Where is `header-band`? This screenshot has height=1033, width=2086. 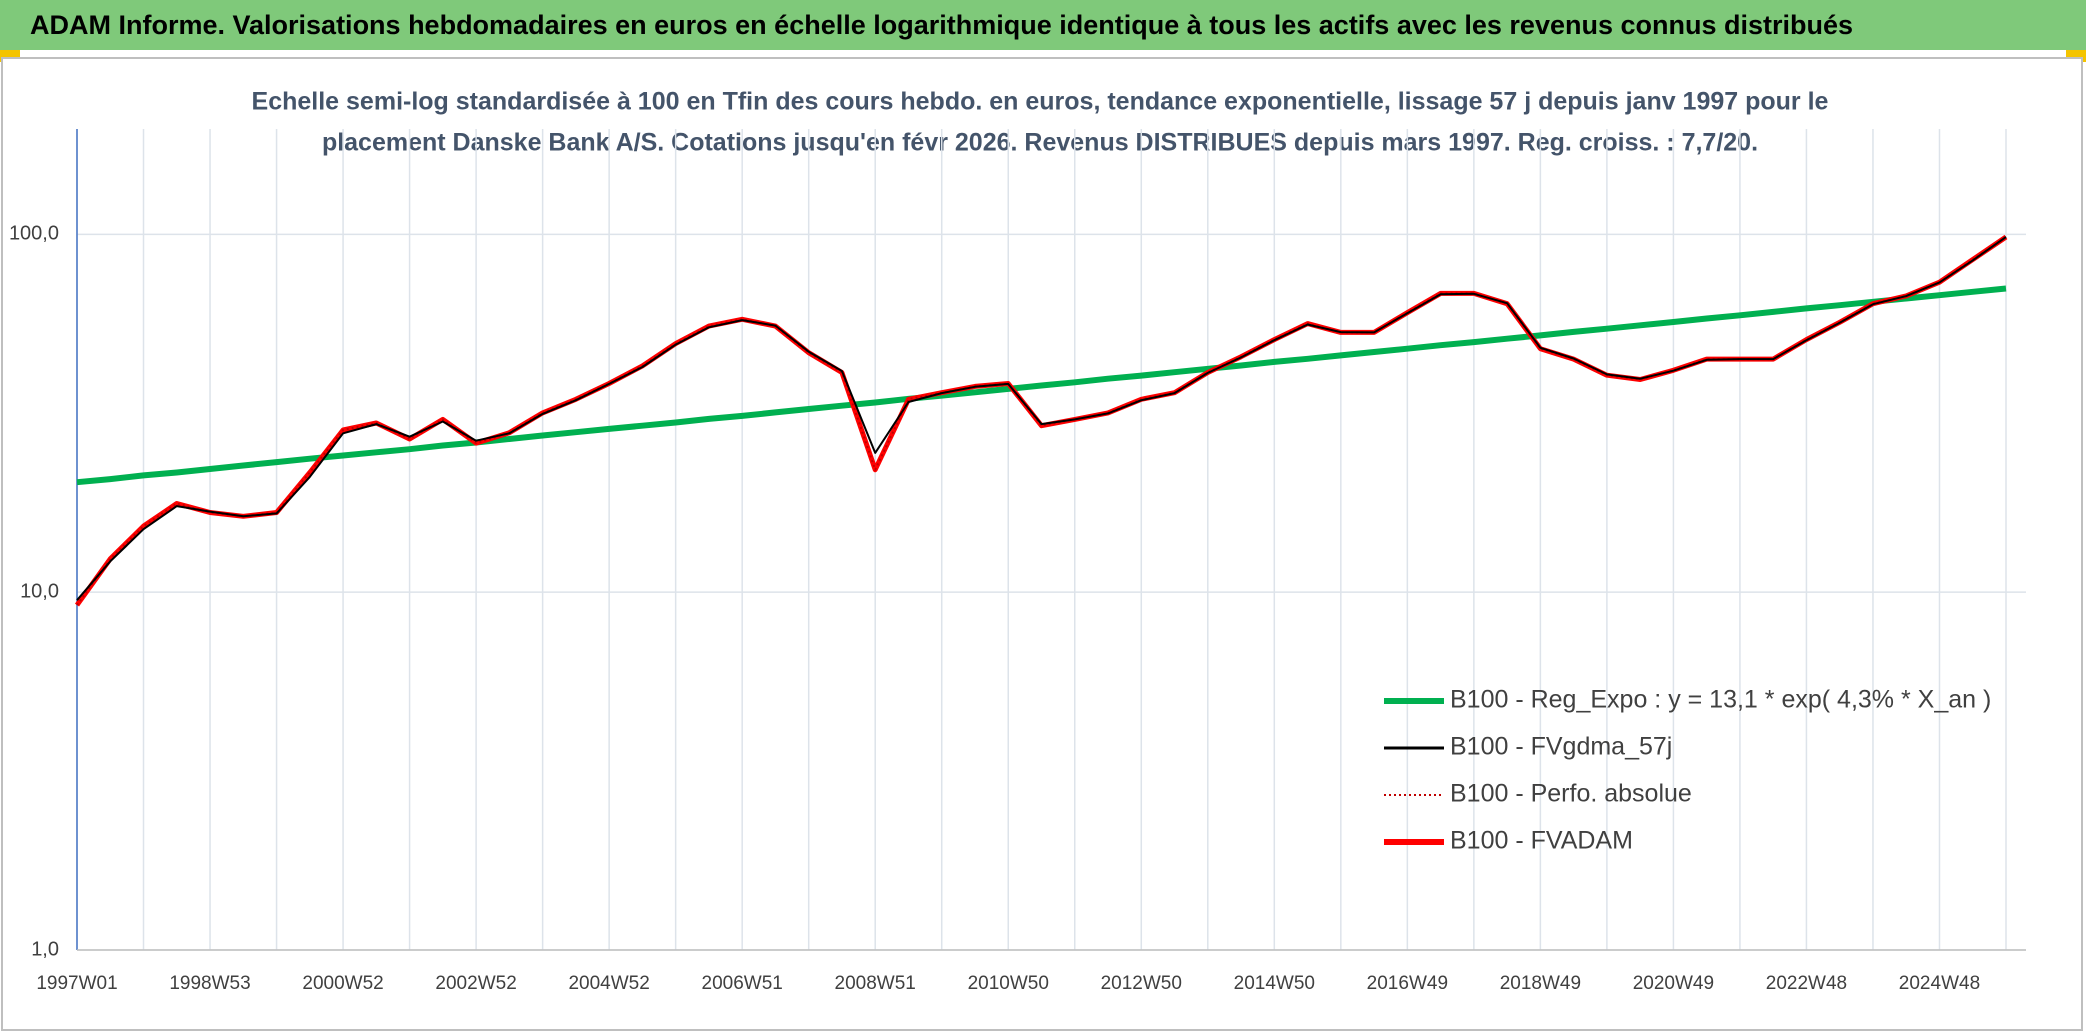 header-band is located at coordinates (1043, 25).